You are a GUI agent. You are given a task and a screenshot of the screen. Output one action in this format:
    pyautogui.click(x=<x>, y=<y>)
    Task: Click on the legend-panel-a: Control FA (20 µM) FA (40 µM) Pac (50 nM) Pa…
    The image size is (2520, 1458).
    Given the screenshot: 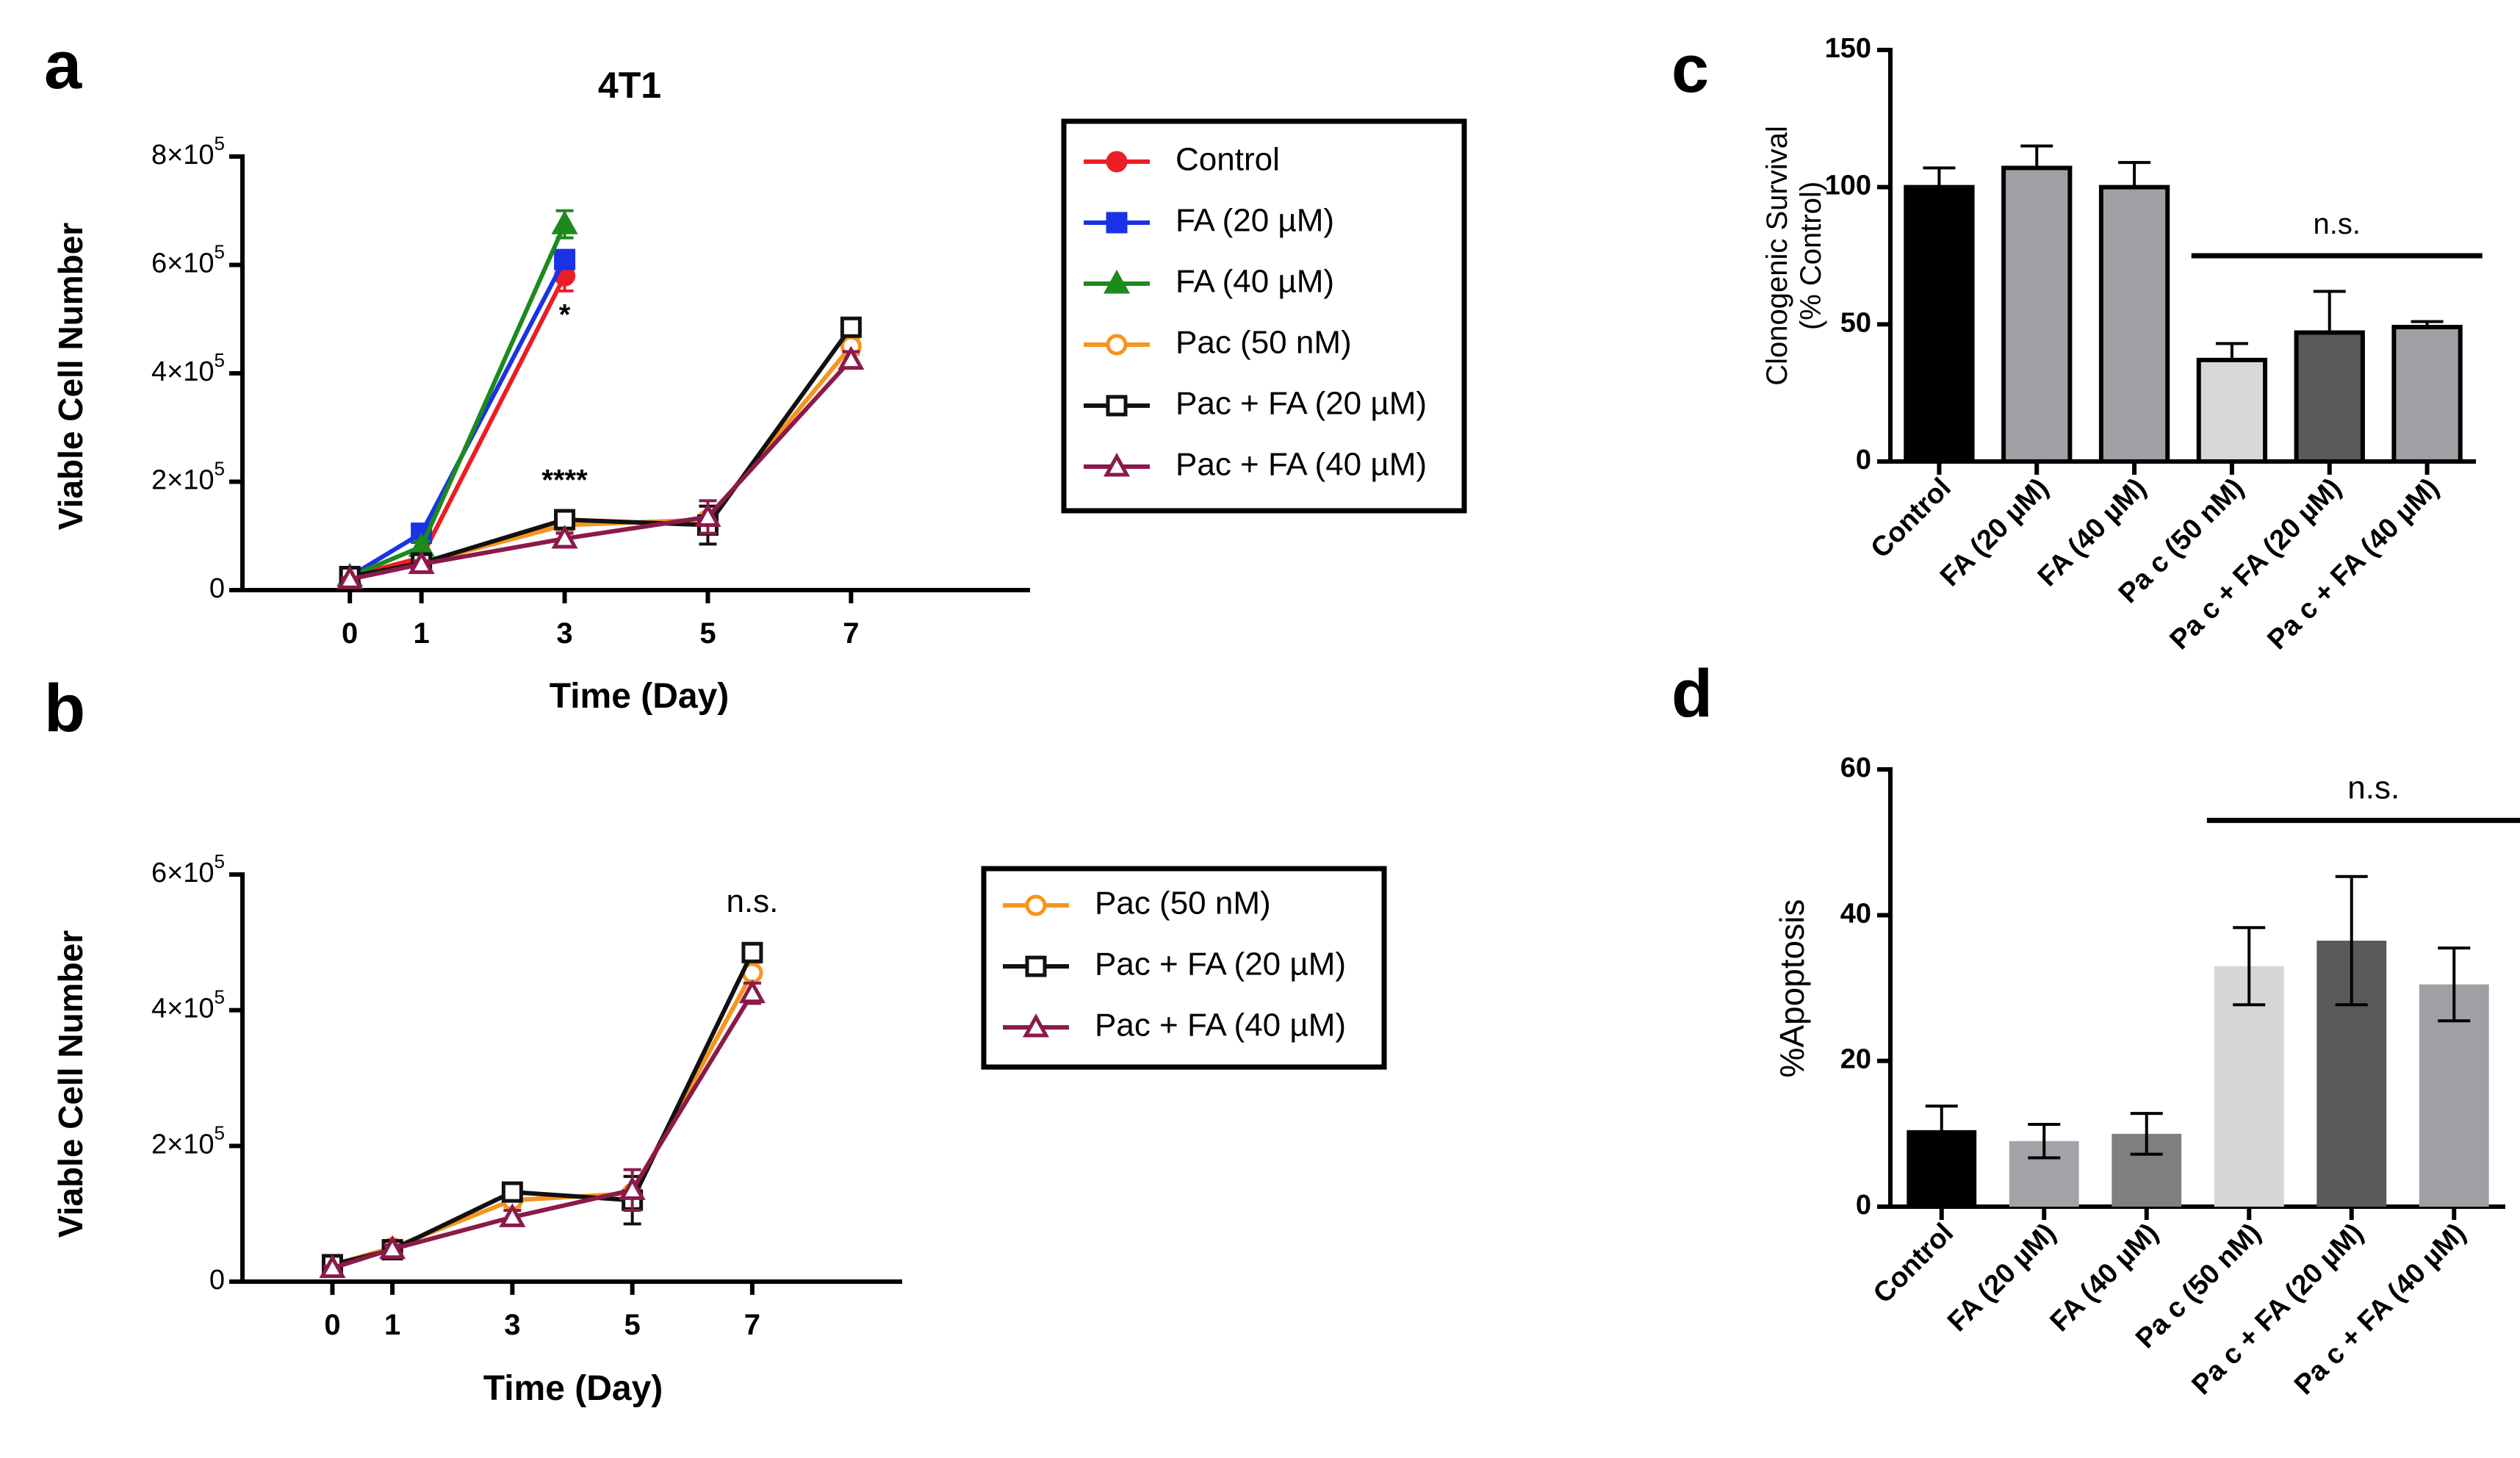 What is the action you would take?
    pyautogui.click(x=1264, y=316)
    